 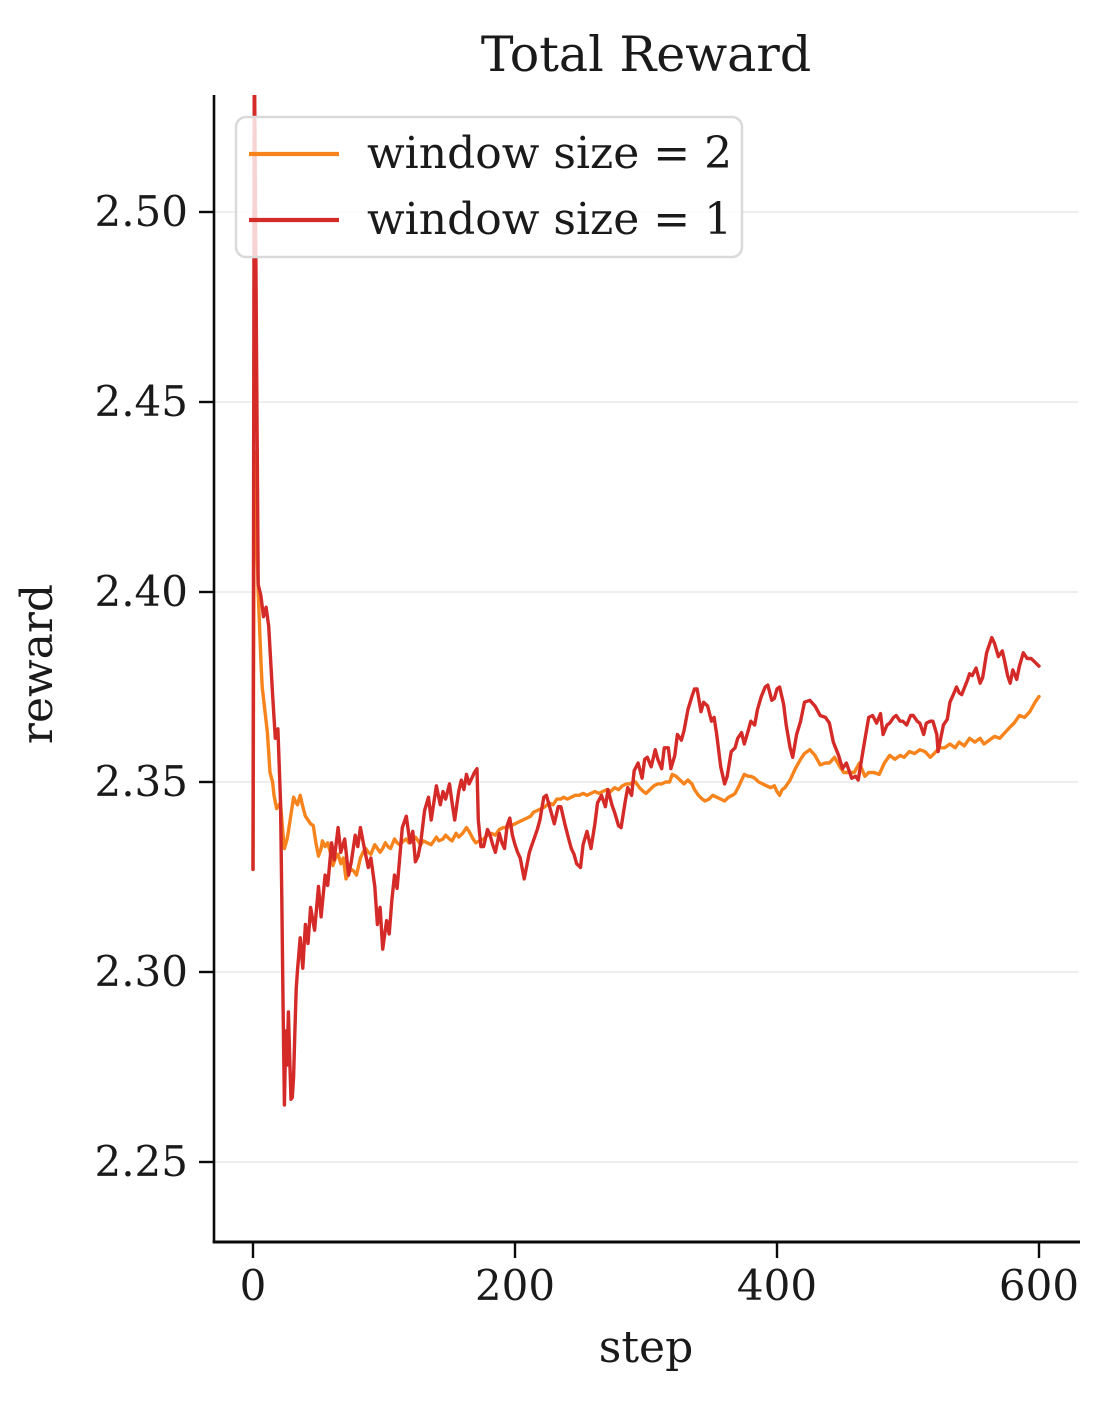 What do you see at coordinates (141, 781) in the screenshot?
I see `y-tick-label-2.35: 2.35` at bounding box center [141, 781].